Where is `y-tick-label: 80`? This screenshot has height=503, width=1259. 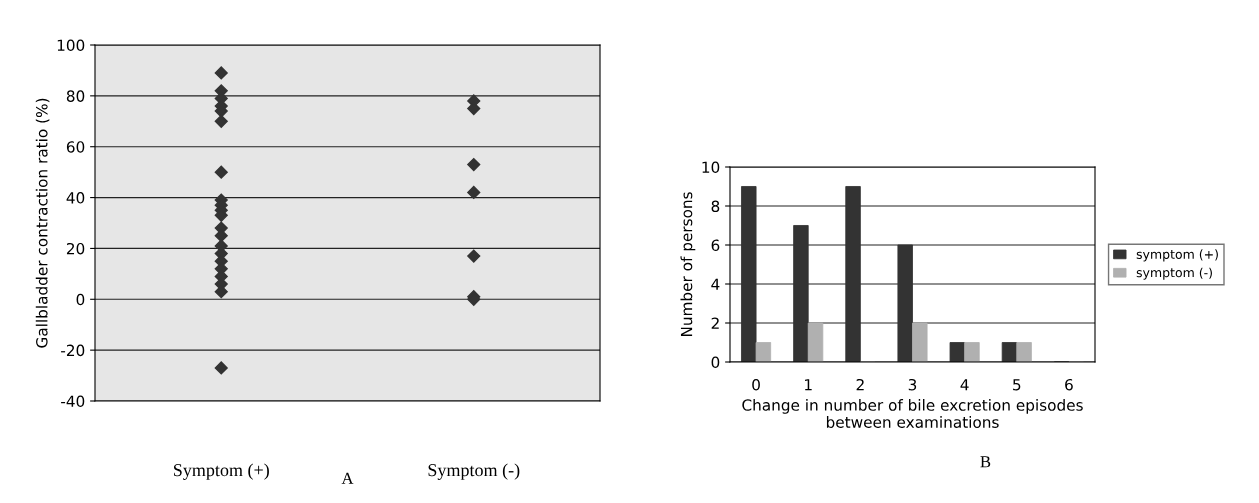
y-tick-label: 80 is located at coordinates (75, 96).